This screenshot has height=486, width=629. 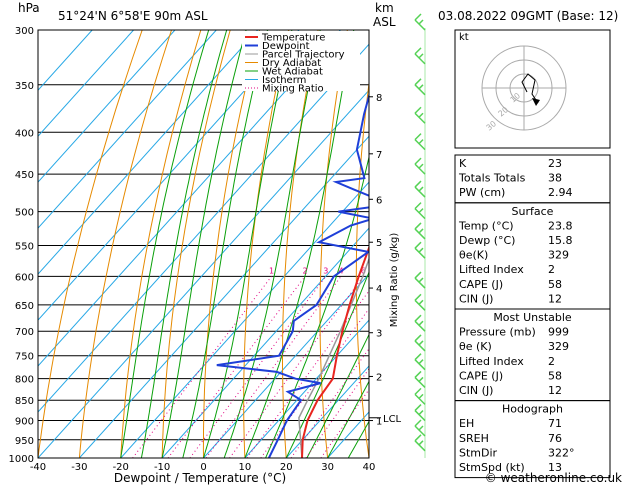 I want to click on legend-label: Dry Adiabat, so click(x=291, y=63).